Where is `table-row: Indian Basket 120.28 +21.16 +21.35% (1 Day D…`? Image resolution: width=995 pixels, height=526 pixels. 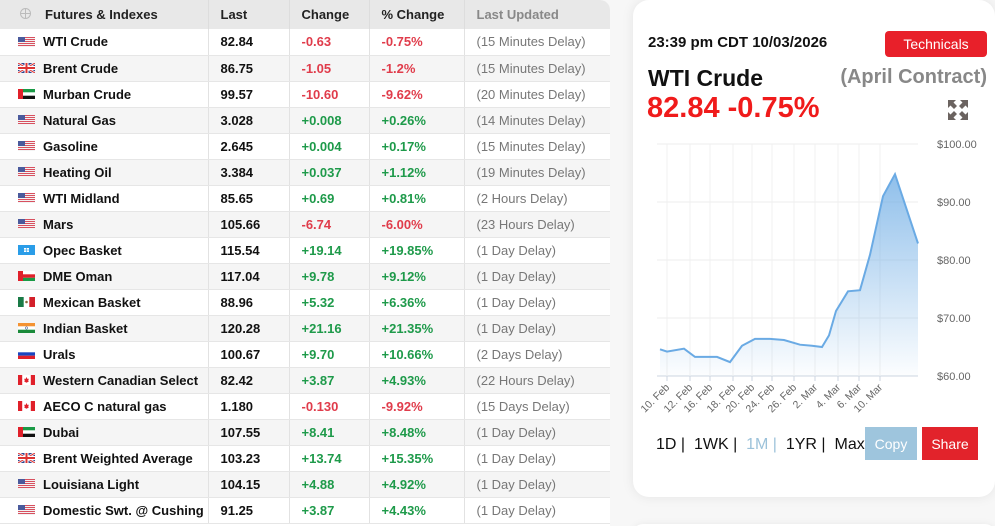 table-row: Indian Basket 120.28 +21.16 +21.35% (1 Day D… is located at coordinates (305, 328).